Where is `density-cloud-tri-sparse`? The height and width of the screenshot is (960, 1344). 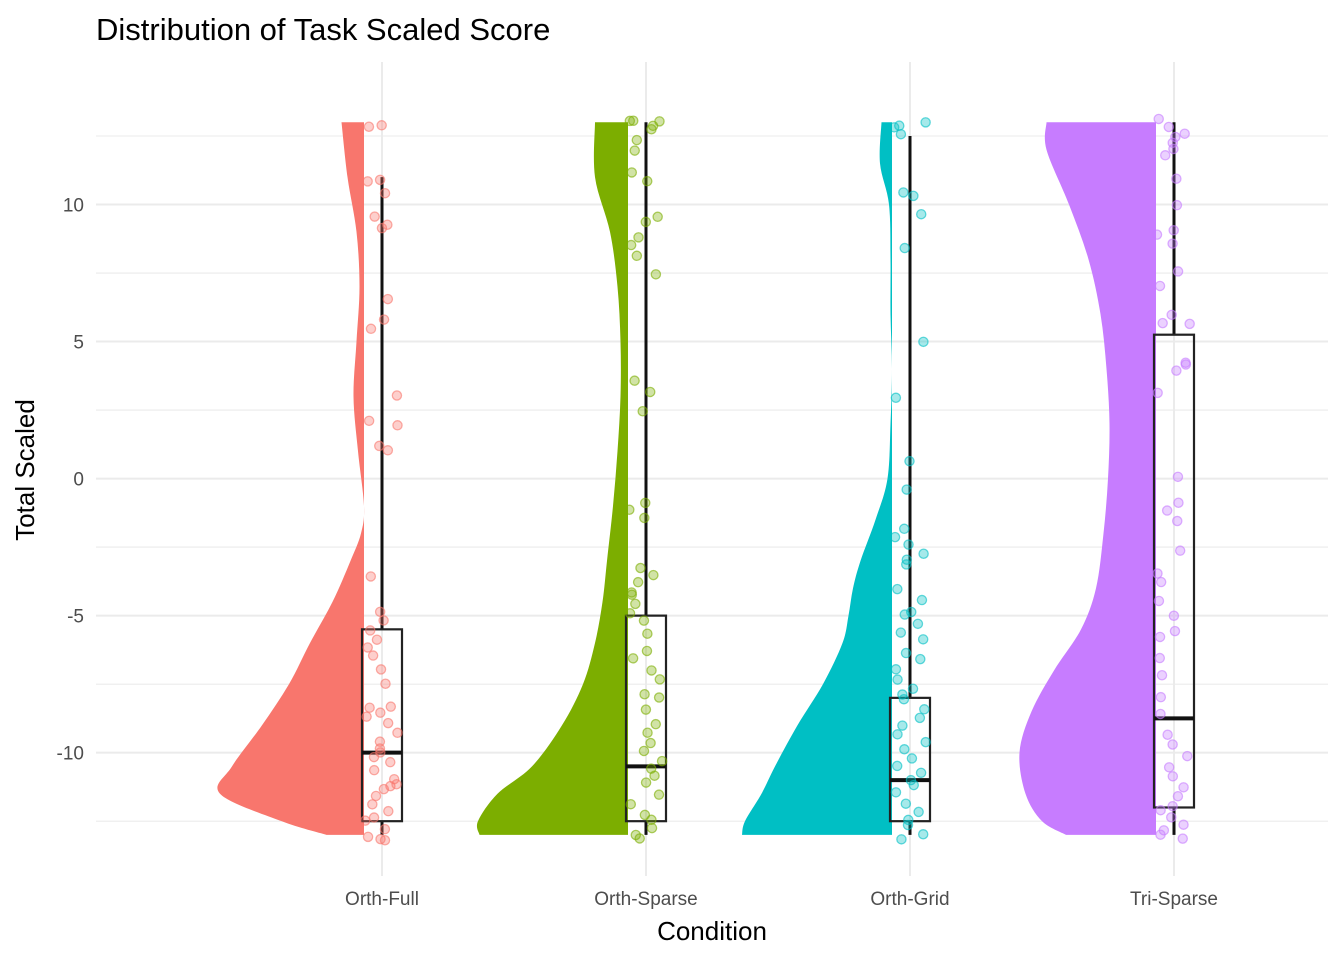 density-cloud-tri-sparse is located at coordinates (1087, 478).